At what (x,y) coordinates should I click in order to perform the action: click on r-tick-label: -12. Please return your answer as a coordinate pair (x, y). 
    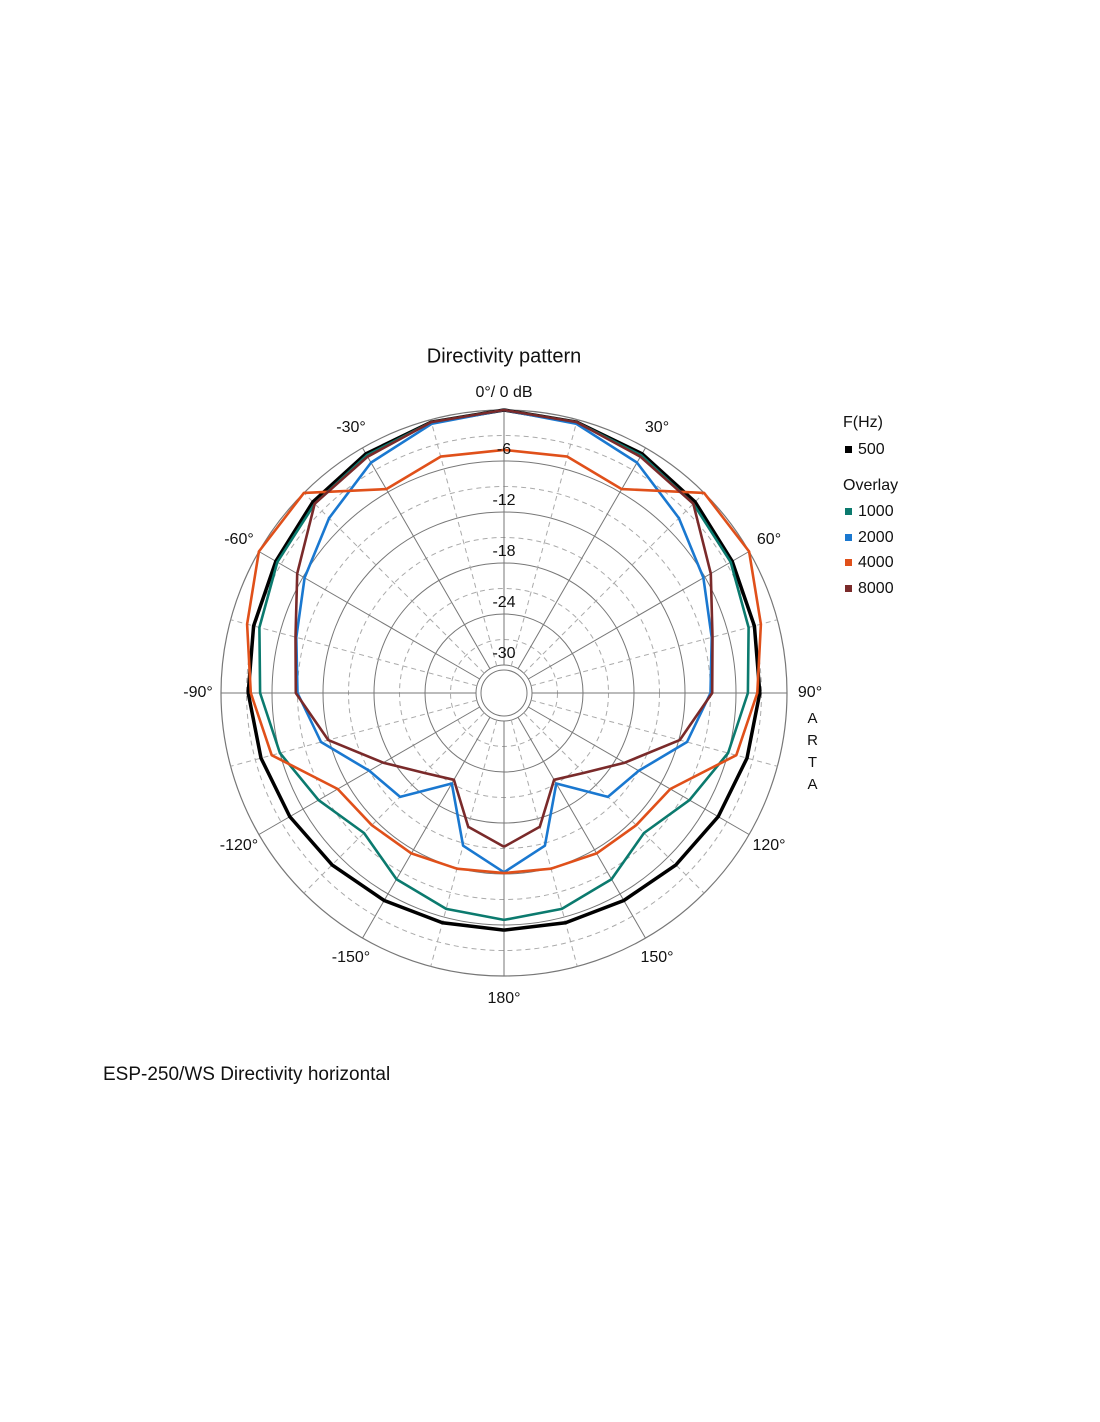
    Looking at the image, I should click on (503, 500).